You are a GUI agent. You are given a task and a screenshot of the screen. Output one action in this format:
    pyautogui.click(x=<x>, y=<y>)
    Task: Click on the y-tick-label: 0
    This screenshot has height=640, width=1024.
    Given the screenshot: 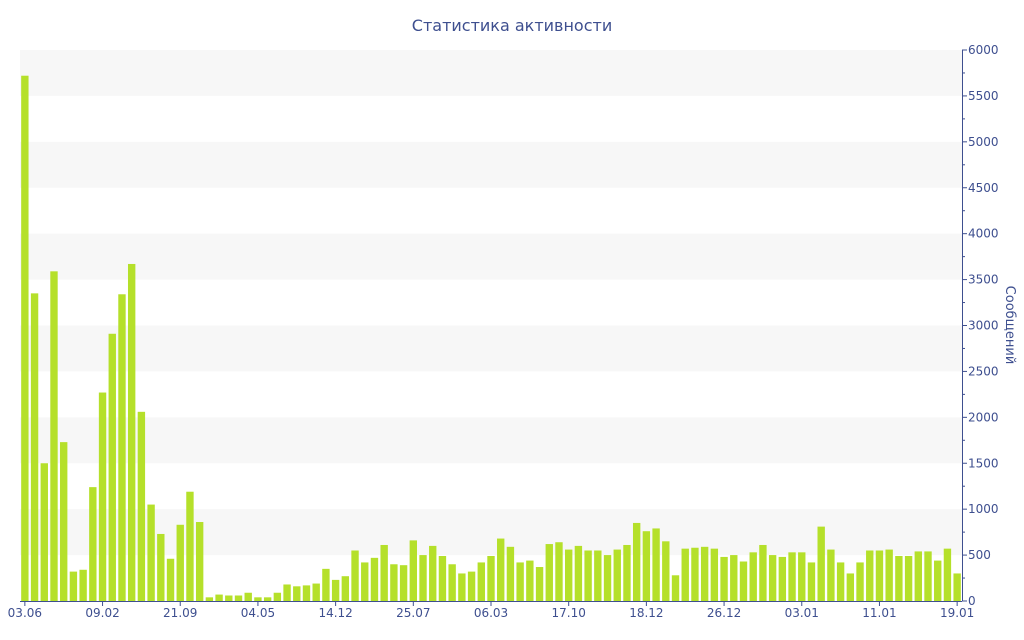 What is the action you would take?
    pyautogui.click(x=972, y=601)
    